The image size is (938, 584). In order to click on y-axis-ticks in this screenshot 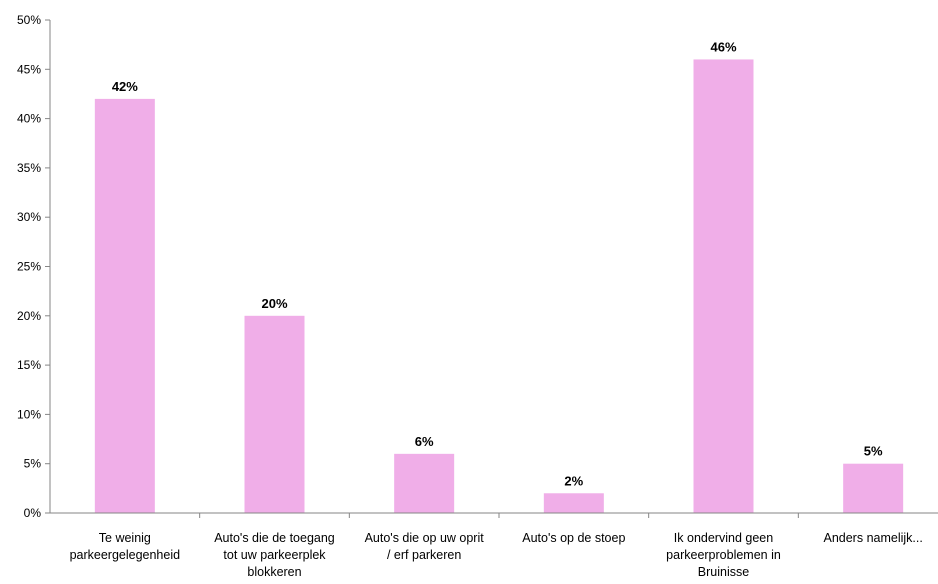, I will do `click(47, 266)`.